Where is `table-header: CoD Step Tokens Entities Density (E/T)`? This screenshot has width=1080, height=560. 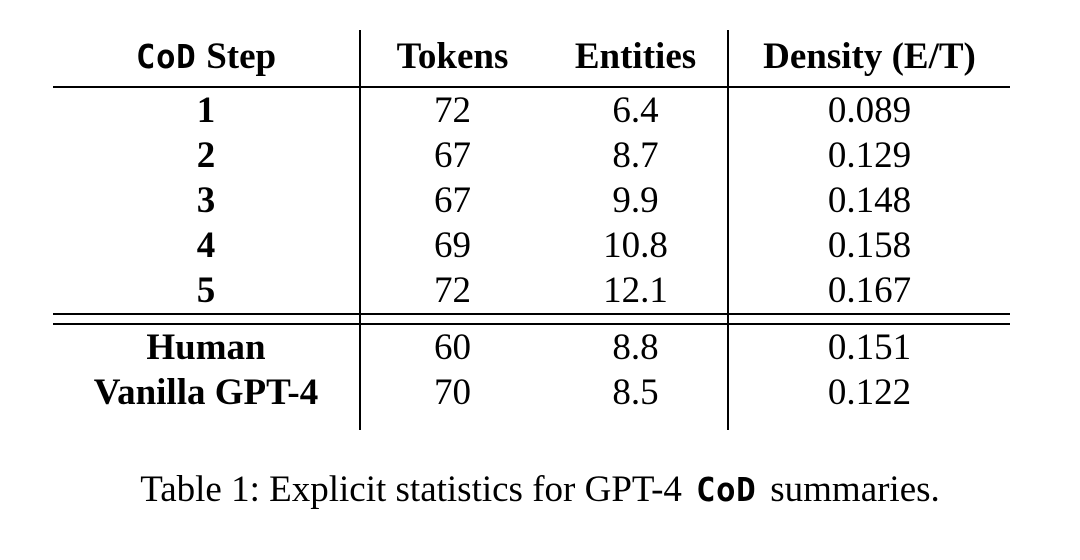 table-header: CoD Step Tokens Entities Density (E/T) is located at coordinates (531, 59).